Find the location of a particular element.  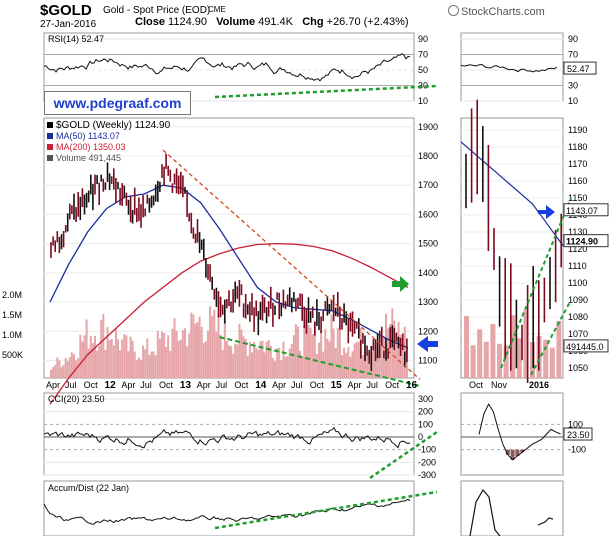

volume-tick-label: 500K is located at coordinates (12, 355).